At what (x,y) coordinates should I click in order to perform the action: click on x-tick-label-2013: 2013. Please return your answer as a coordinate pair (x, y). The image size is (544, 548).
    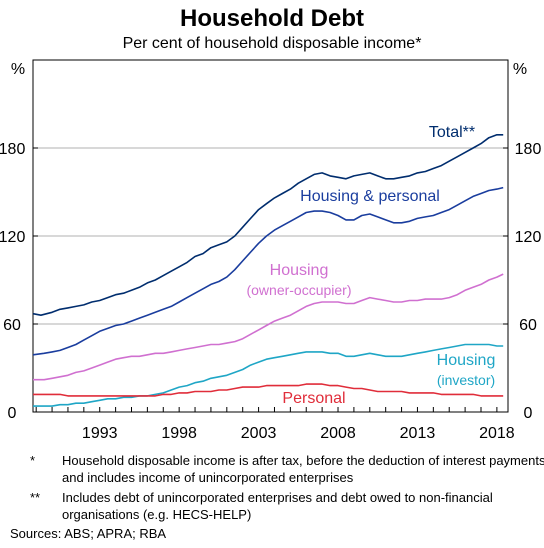
    Looking at the image, I should click on (418, 433).